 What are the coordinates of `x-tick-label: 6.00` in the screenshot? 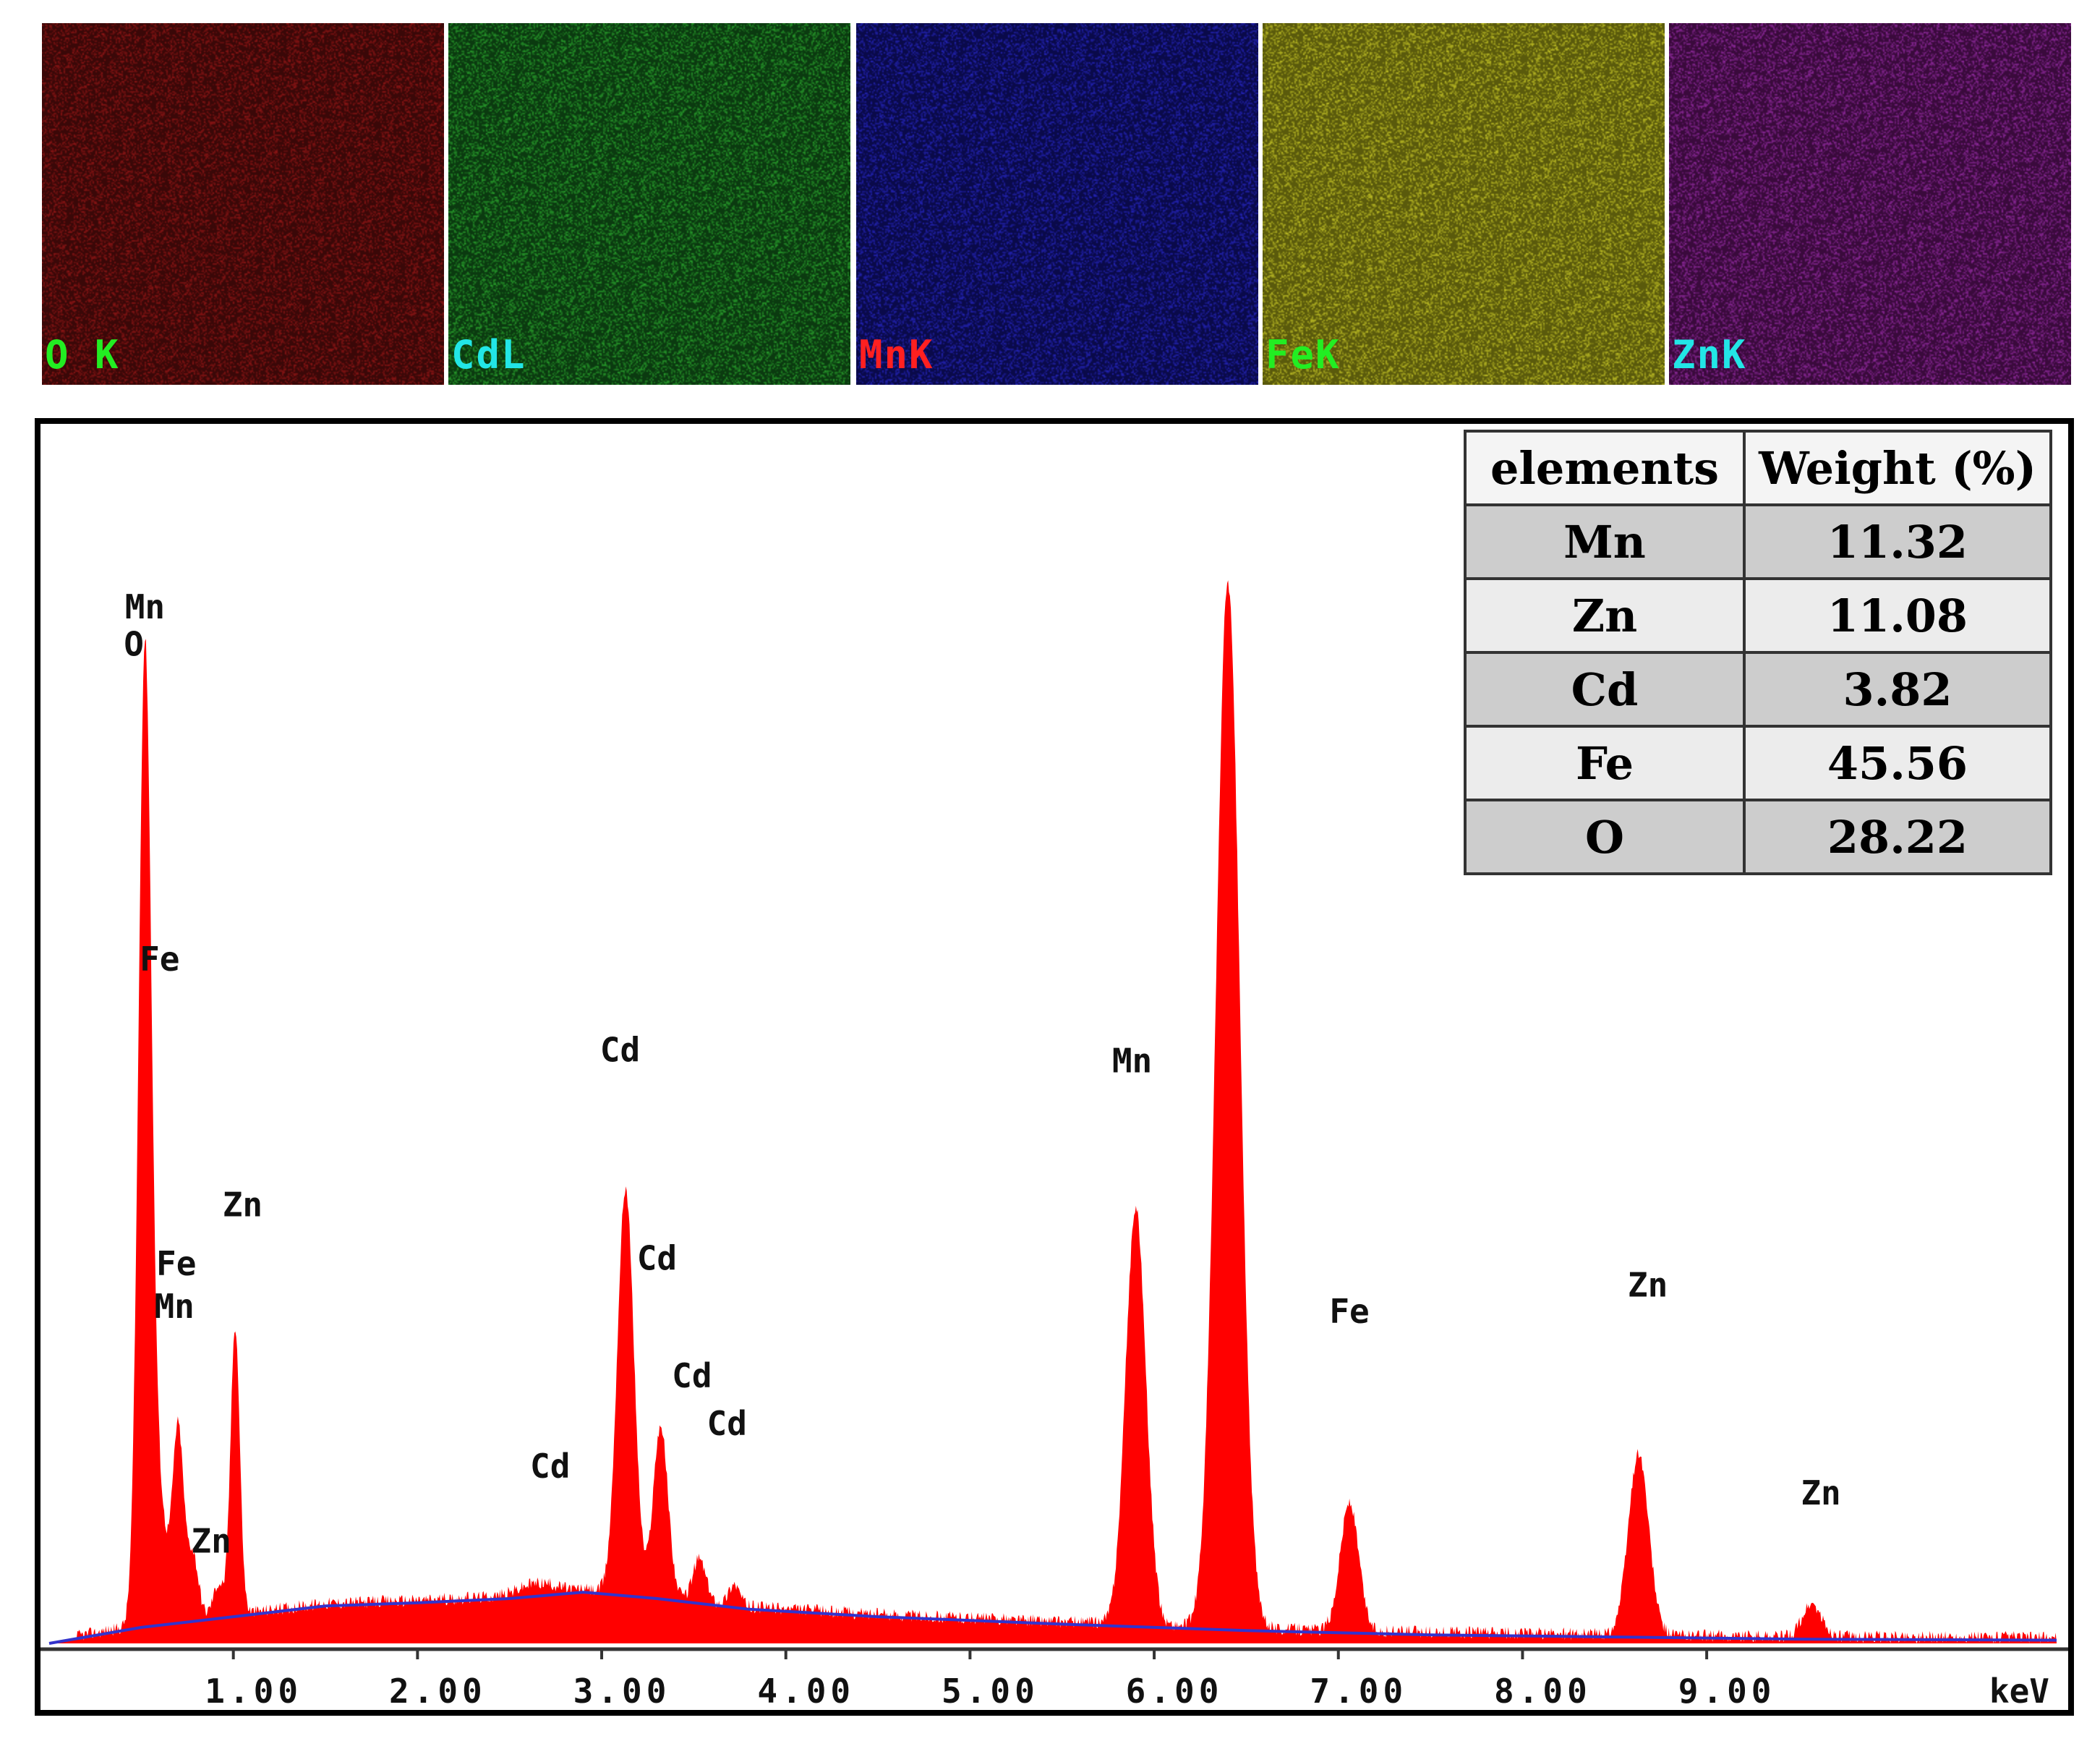 It's located at (1175, 1691).